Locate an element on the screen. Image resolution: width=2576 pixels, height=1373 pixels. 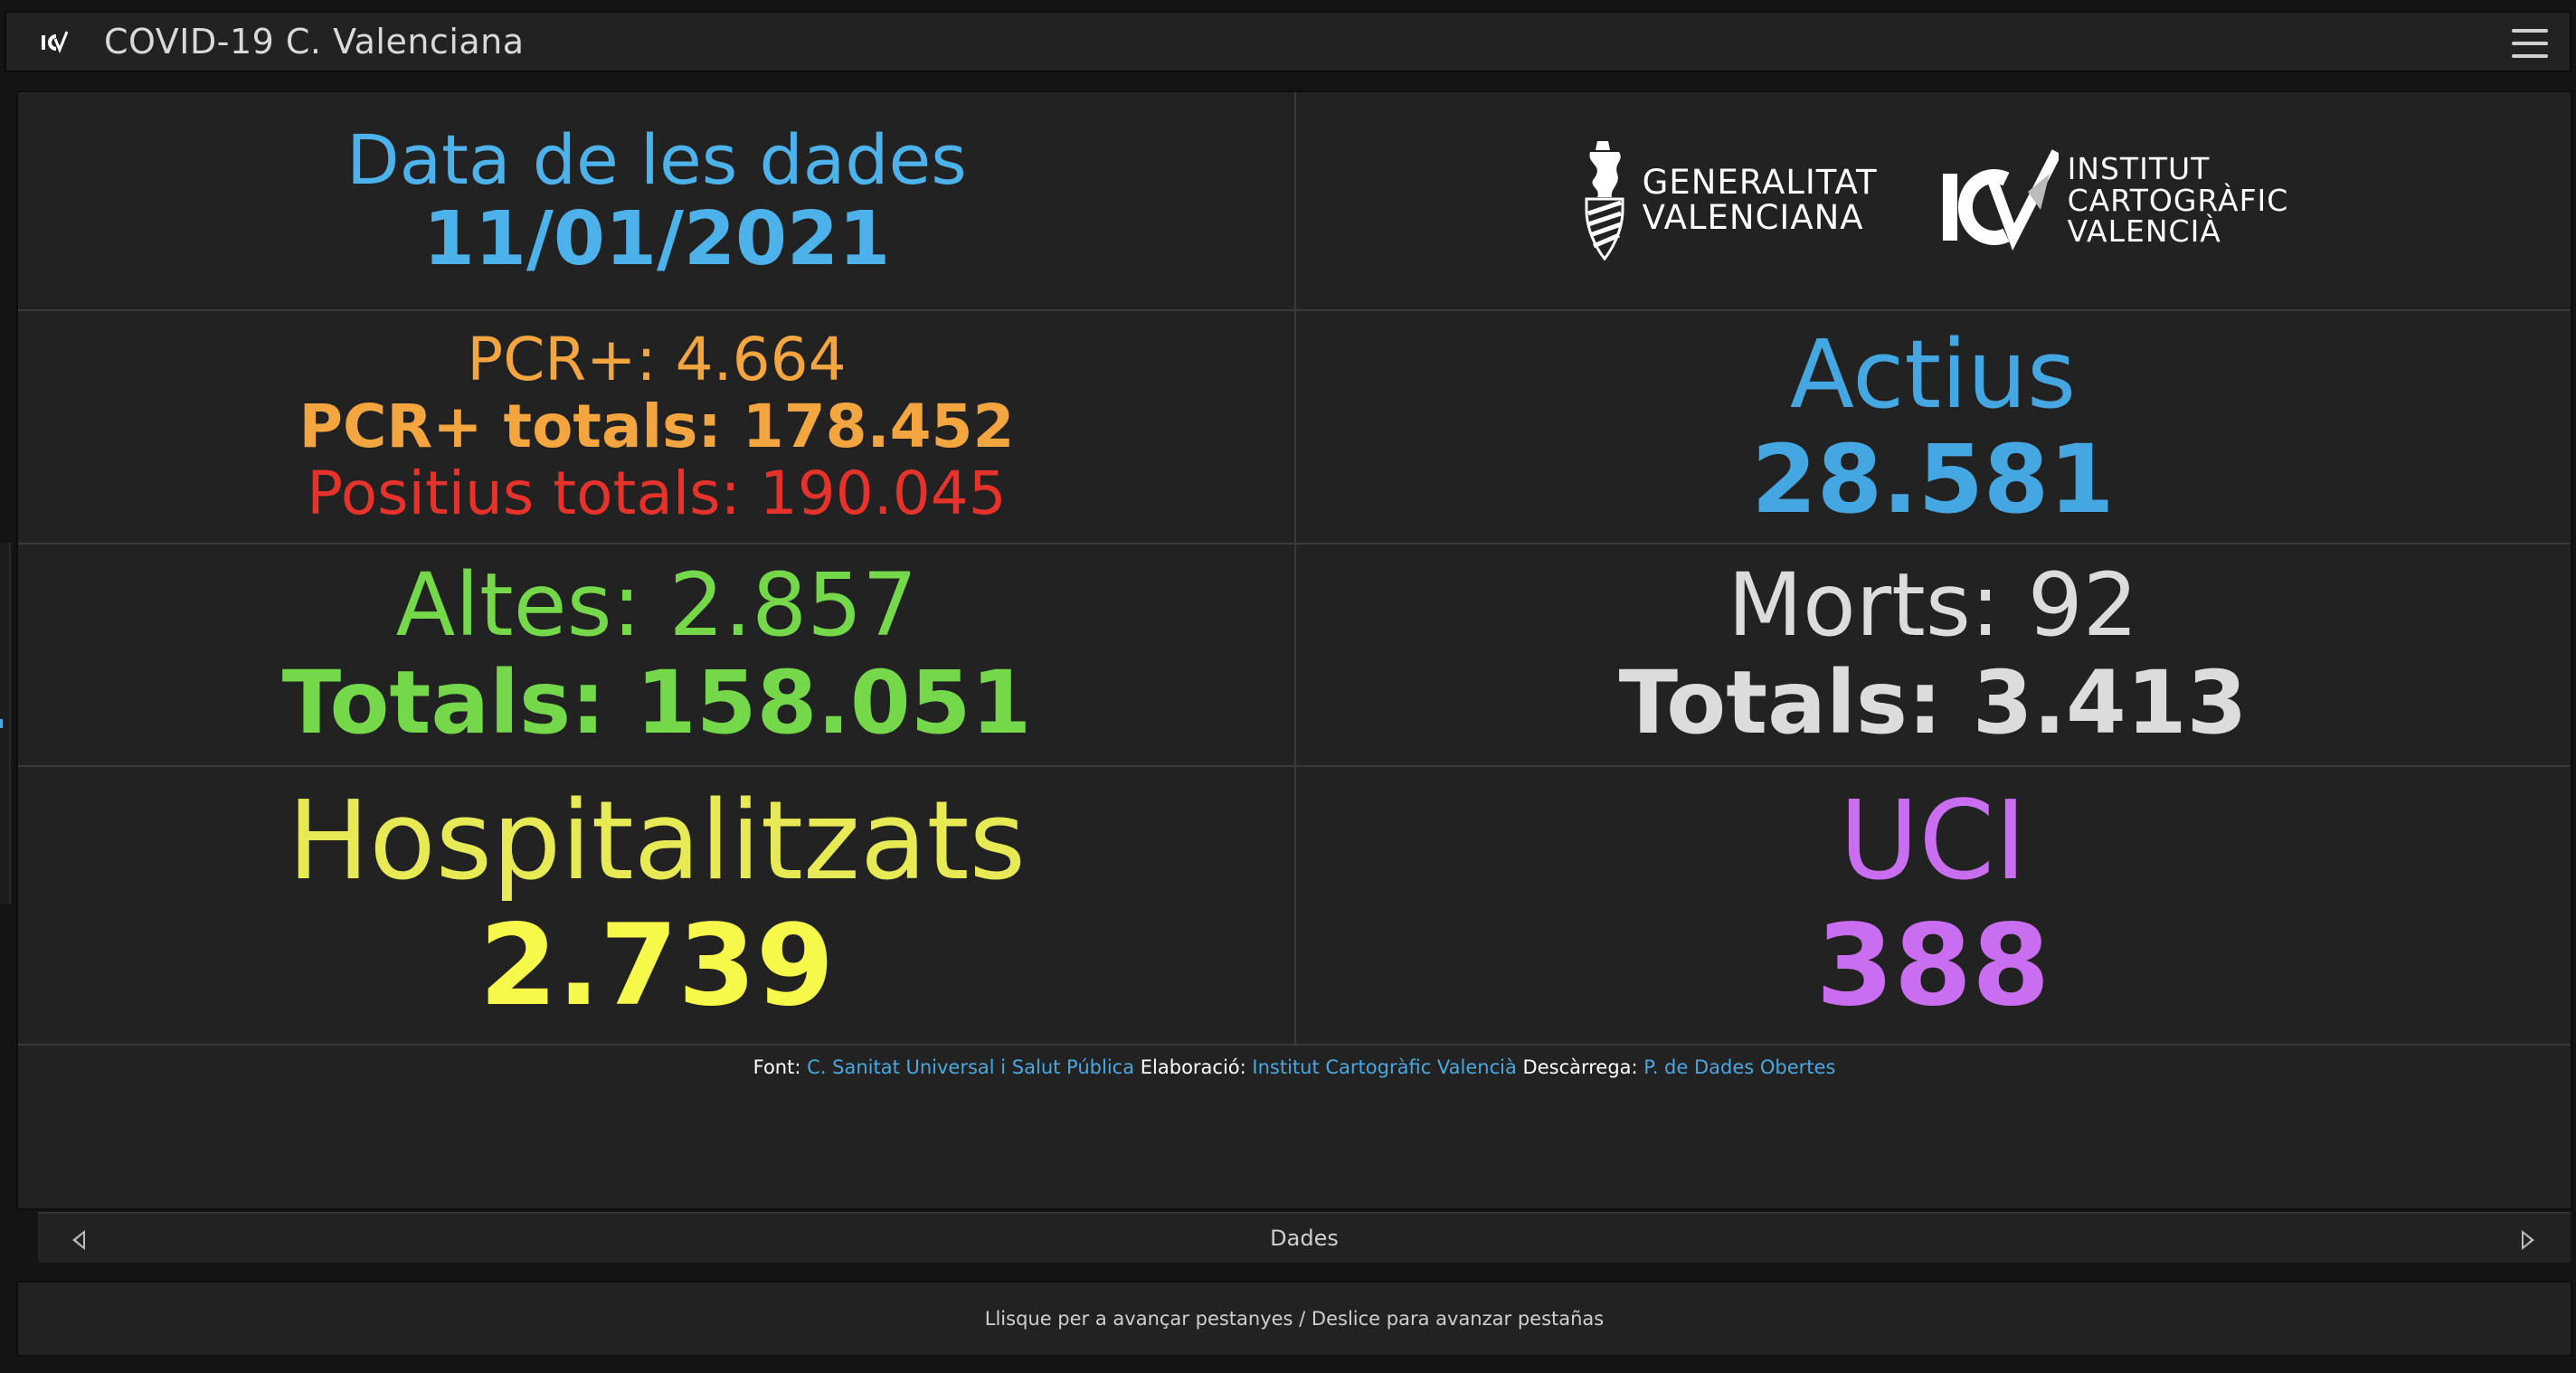
deaths-card: Morts: 92 Totals: 3.413 is located at coordinates (1933, 654).